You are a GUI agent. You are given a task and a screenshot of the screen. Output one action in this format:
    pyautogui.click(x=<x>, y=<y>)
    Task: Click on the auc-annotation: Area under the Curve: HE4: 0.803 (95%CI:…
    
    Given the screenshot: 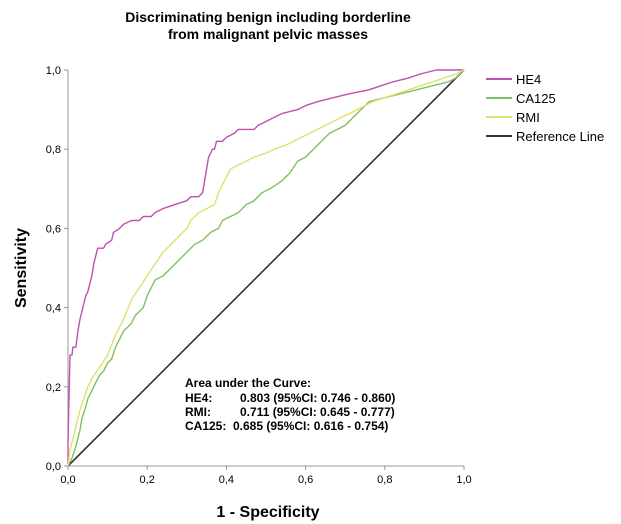 What is the action you would take?
    pyautogui.click(x=290, y=404)
    